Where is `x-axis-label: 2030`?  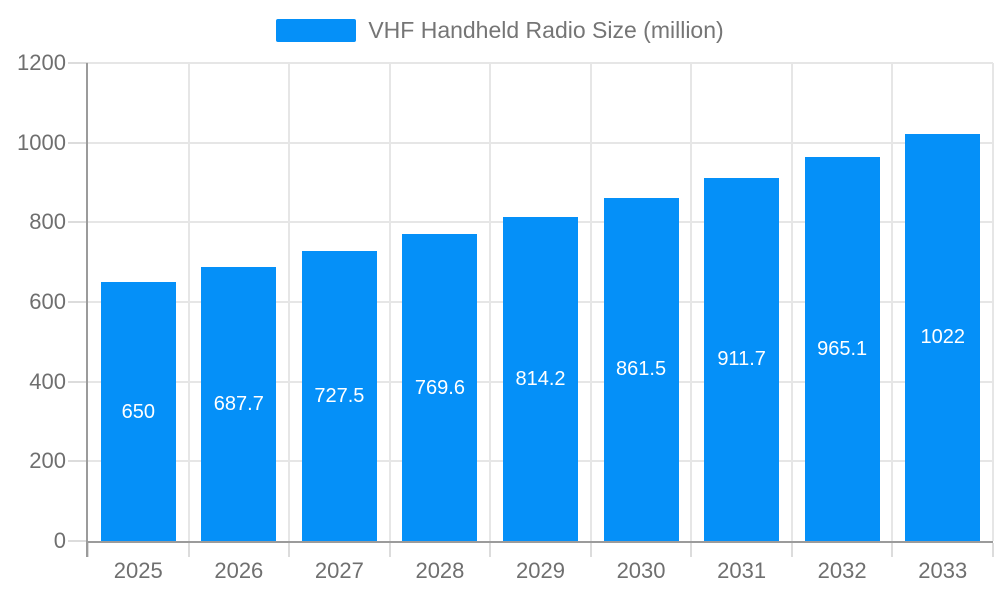 x-axis-label: 2030 is located at coordinates (641, 570).